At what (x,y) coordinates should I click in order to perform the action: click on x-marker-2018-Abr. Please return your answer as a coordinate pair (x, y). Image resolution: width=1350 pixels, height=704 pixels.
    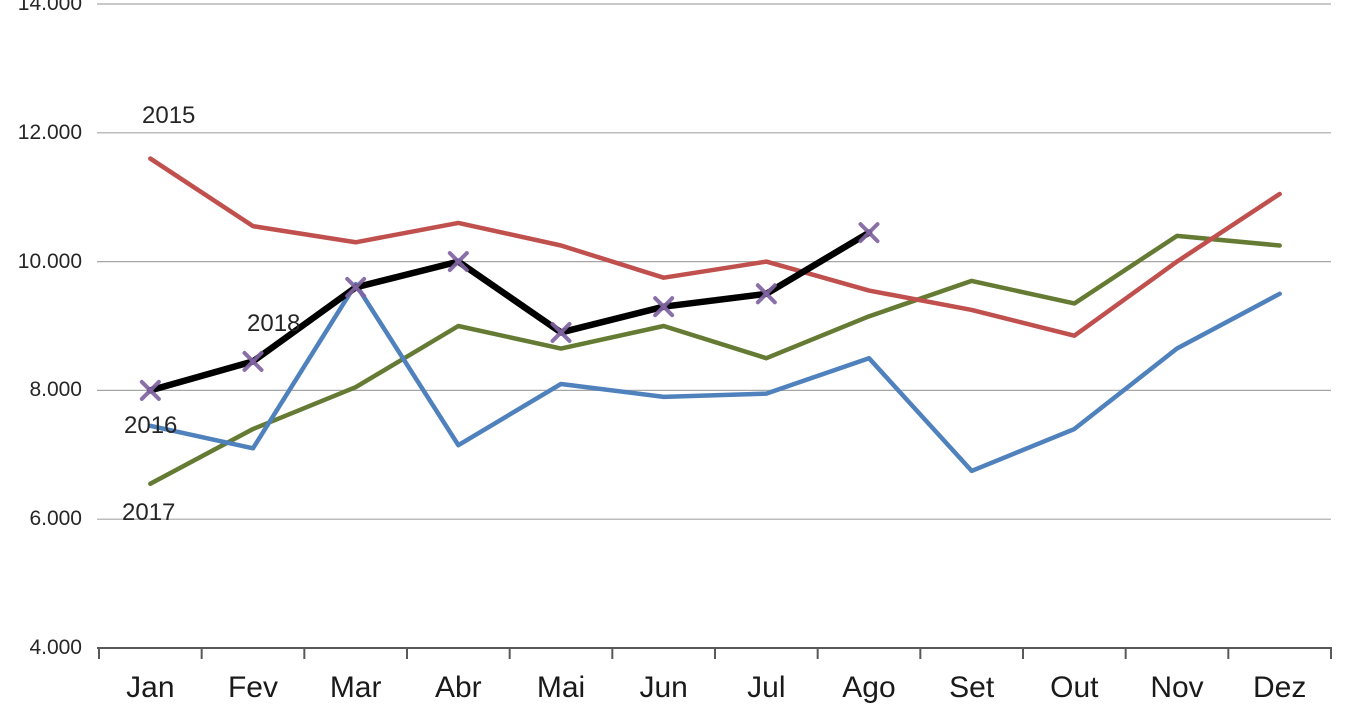
    Looking at the image, I should click on (458, 262).